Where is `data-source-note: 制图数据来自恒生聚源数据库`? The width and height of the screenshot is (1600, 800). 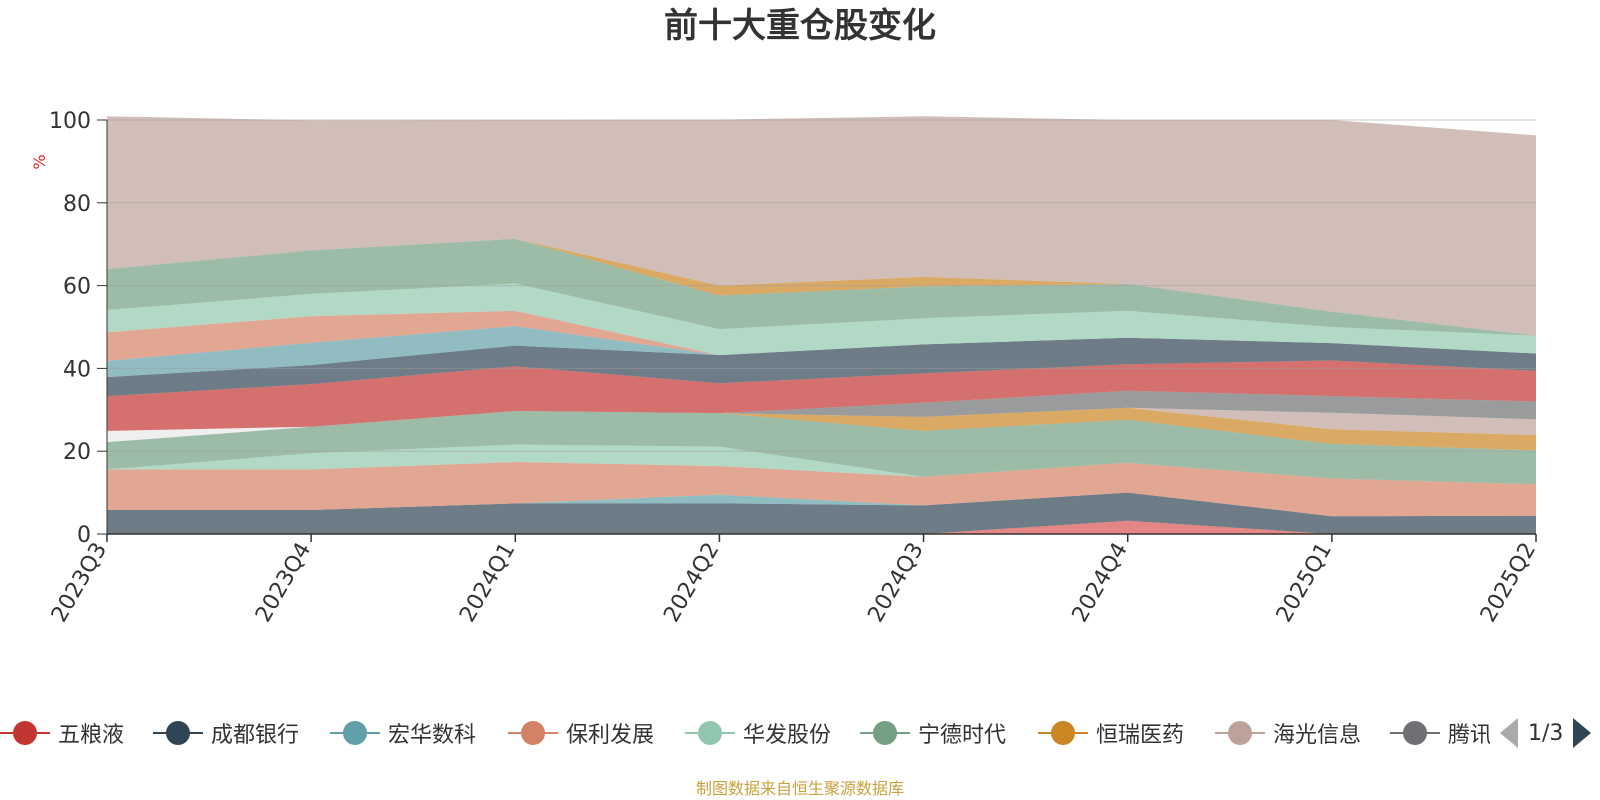
data-source-note: 制图数据来自恒生聚源数据库 is located at coordinates (799, 788).